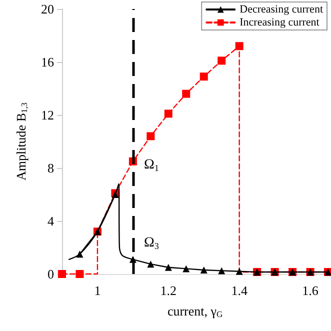 This screenshot has height=331, width=331. I want to click on legend-label: Decreasing current, so click(282, 10).